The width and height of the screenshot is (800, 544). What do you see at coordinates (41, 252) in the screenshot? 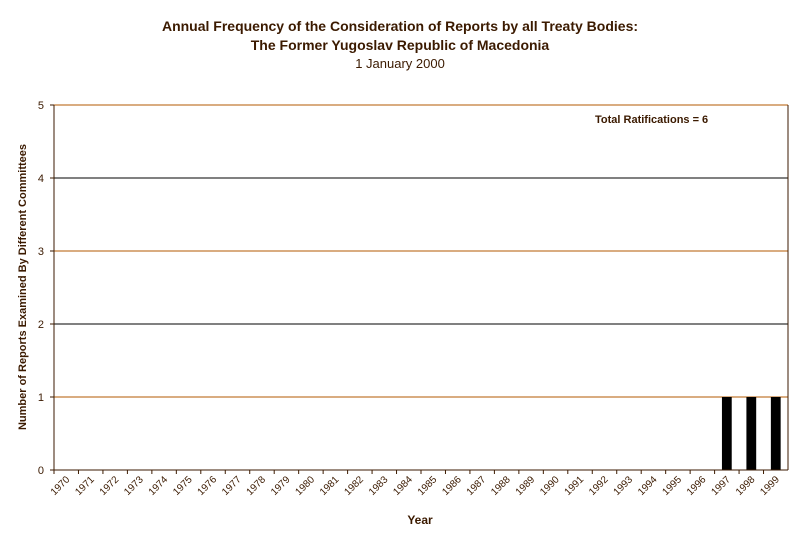
I see `y-tick-label: 3` at bounding box center [41, 252].